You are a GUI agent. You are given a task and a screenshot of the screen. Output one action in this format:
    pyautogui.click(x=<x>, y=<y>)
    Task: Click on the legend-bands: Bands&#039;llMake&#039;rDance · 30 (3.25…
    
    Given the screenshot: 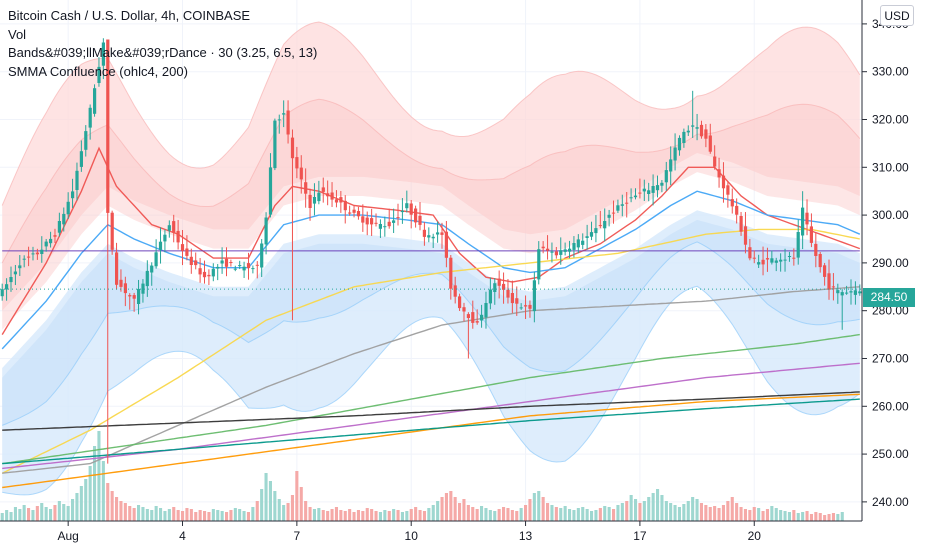 What is the action you would take?
    pyautogui.click(x=163, y=52)
    